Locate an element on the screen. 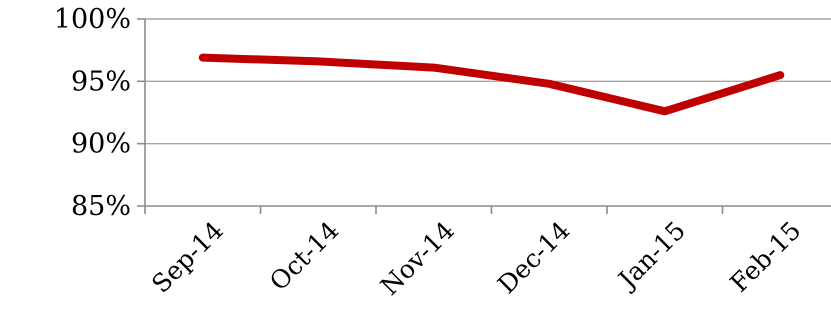 This screenshot has width=831, height=329. x-tick-label: Dec-14 is located at coordinates (534, 258).